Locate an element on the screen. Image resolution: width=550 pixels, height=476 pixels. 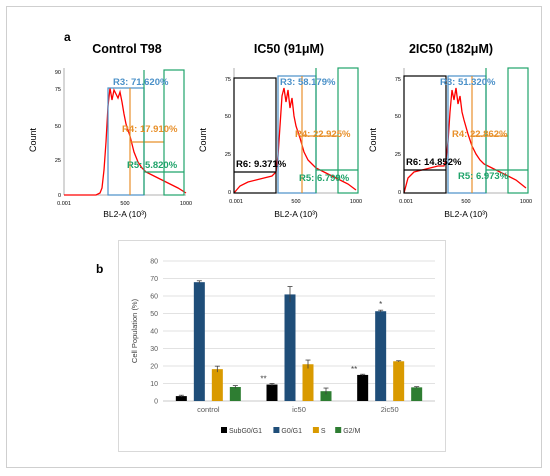
panel-a-label: a is located at coordinates (67, 37).